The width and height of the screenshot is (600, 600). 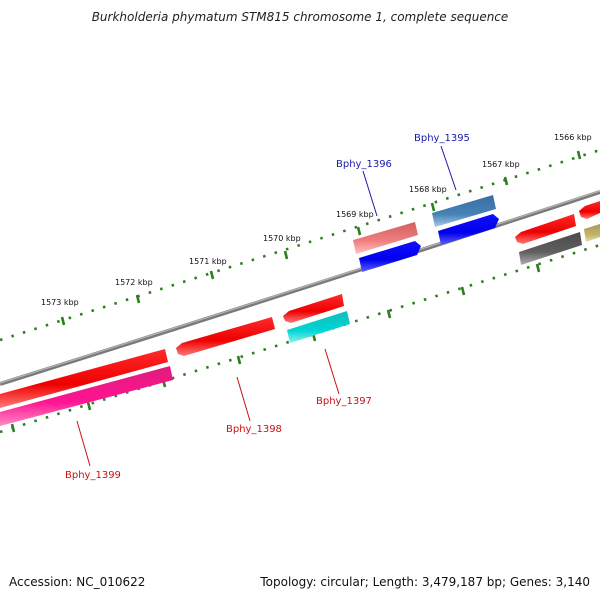 What do you see at coordinates (344, 401) in the screenshot?
I see `gene-label-bphy-1397: Bphy_1397` at bounding box center [344, 401].